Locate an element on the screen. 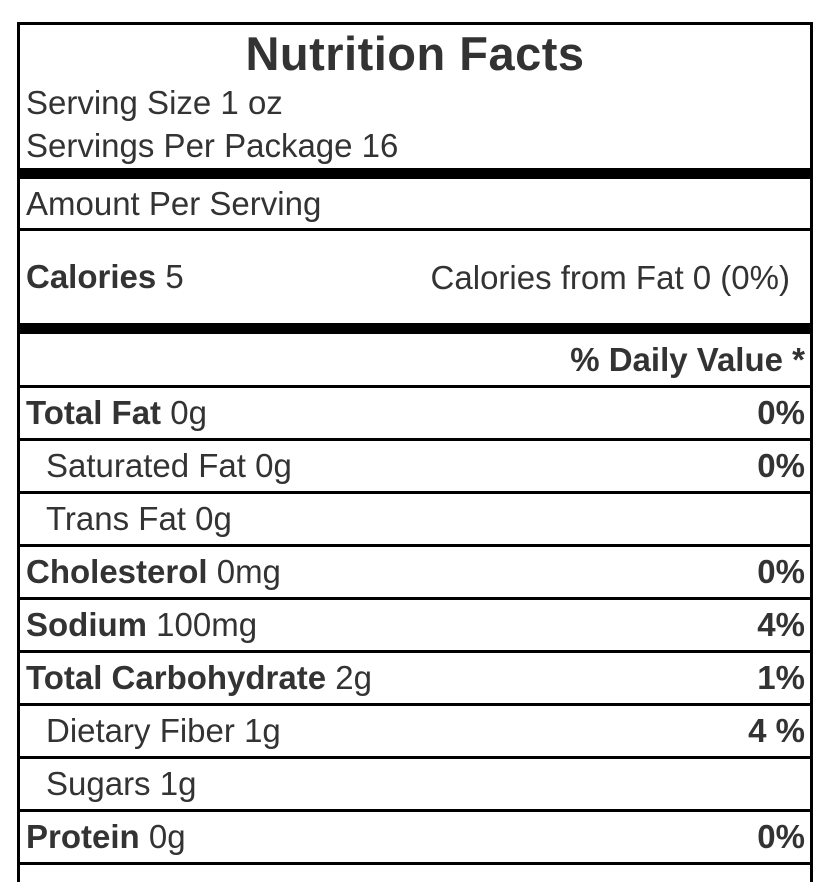 The height and width of the screenshot is (882, 824). nutrient-amount: 0mg is located at coordinates (248, 571).